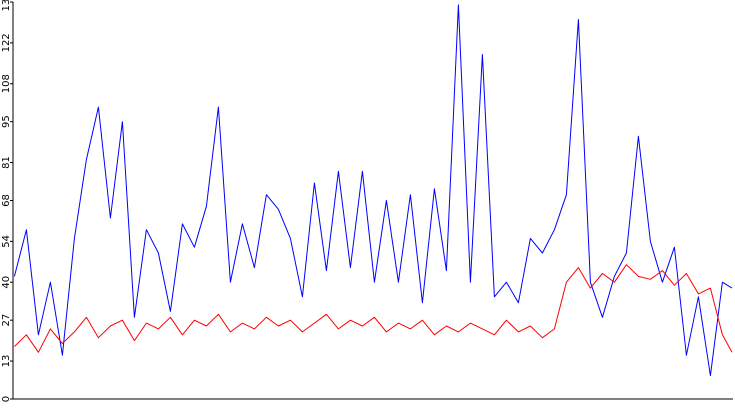 The height and width of the screenshot is (415, 735). Describe the element at coordinates (6, 83) in the screenshot. I see `y-tick-label: 108` at that location.